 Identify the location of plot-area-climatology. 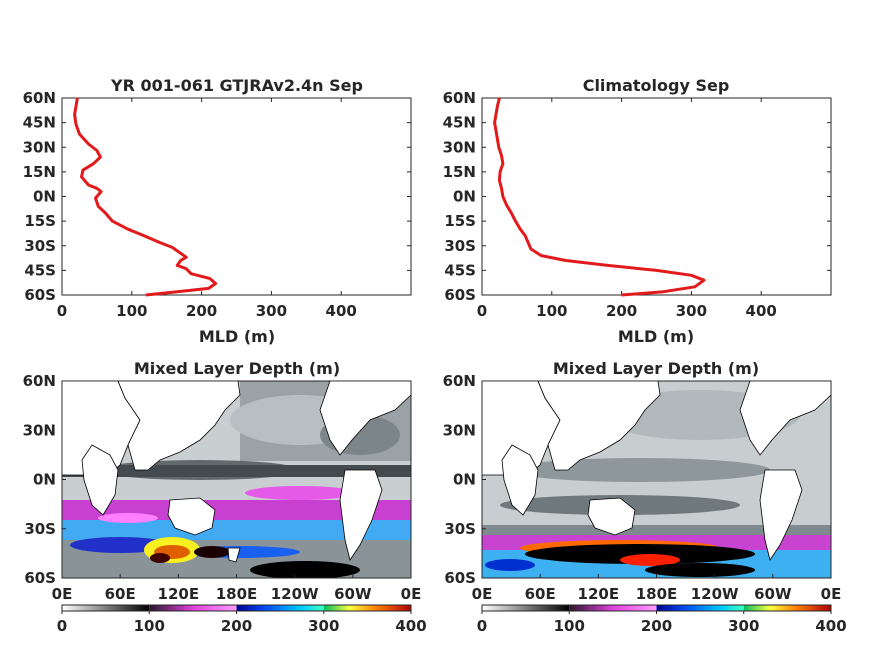
(656, 196).